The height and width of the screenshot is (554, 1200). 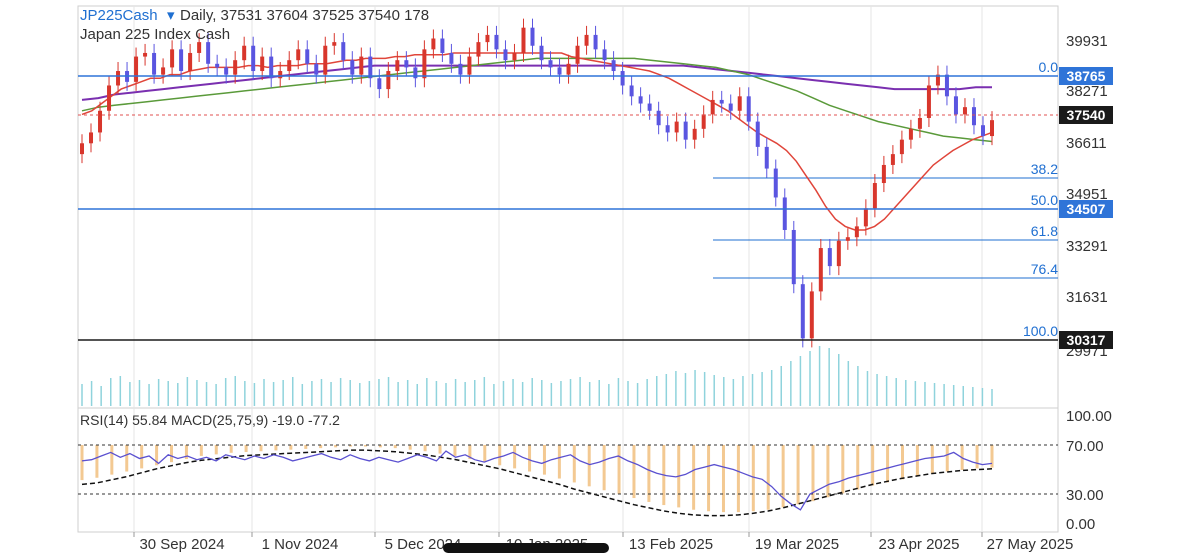 I want to click on home-indicator, so click(x=526, y=548).